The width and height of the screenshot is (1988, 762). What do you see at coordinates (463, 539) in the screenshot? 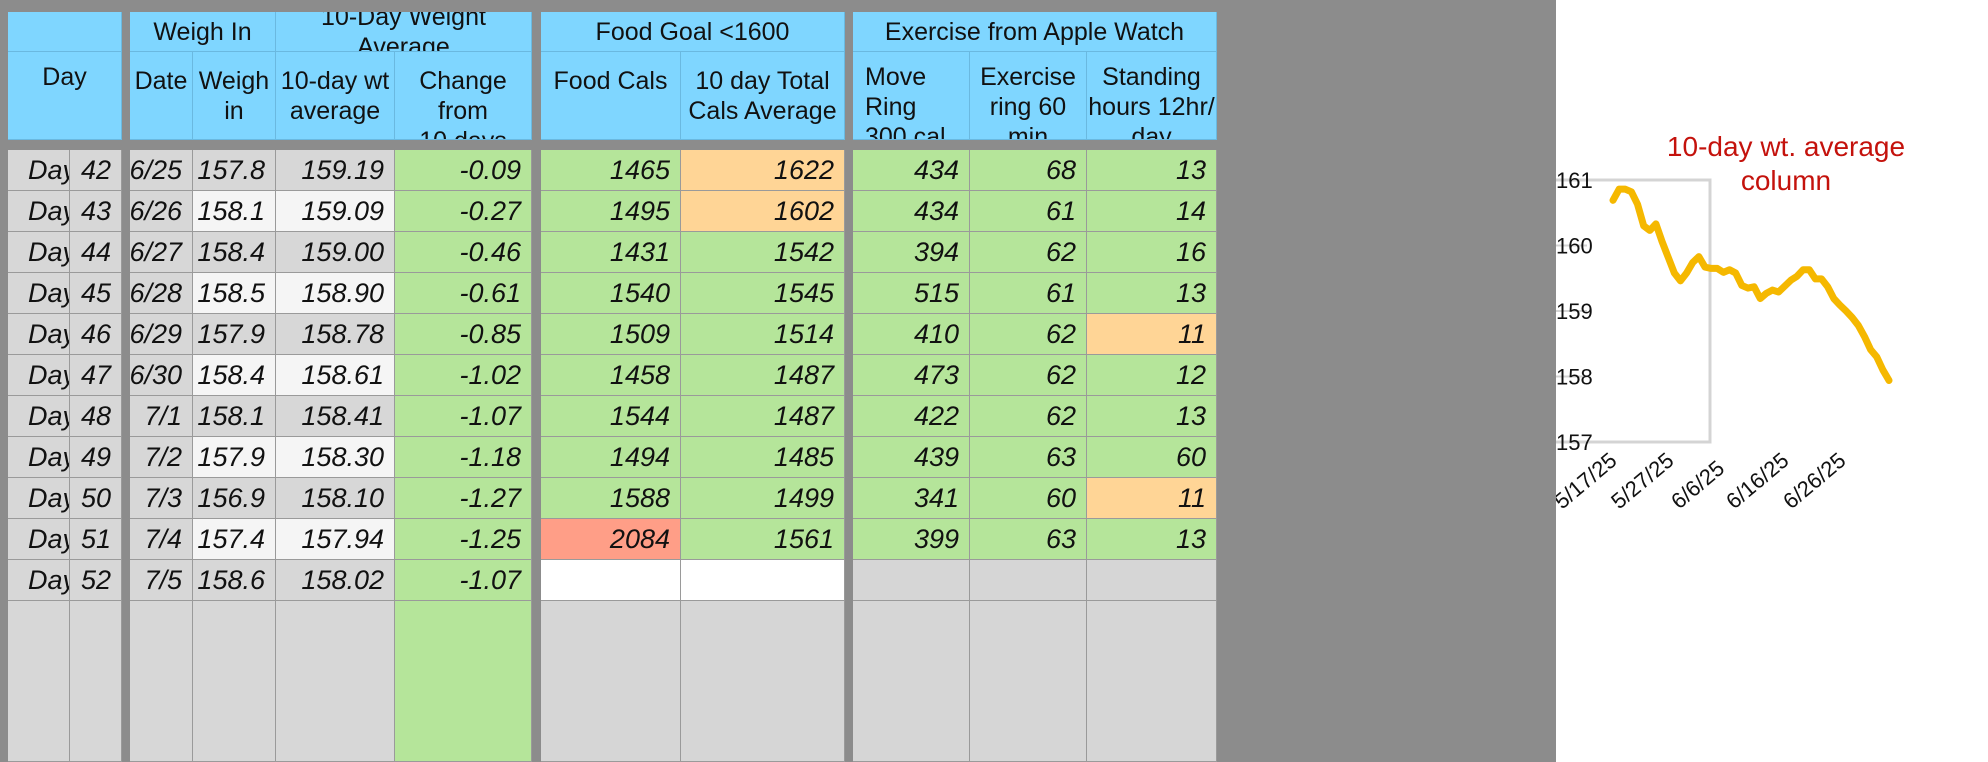
I see `cell-change: -1.25` at bounding box center [463, 539].